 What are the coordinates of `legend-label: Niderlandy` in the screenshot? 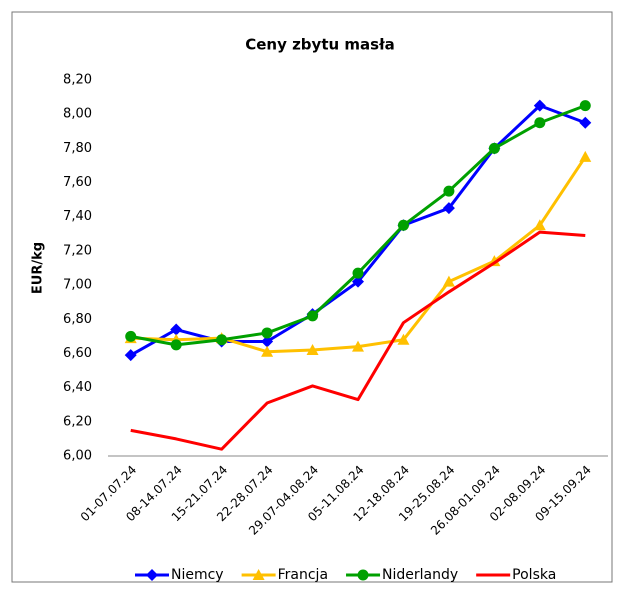 It's located at (420, 575).